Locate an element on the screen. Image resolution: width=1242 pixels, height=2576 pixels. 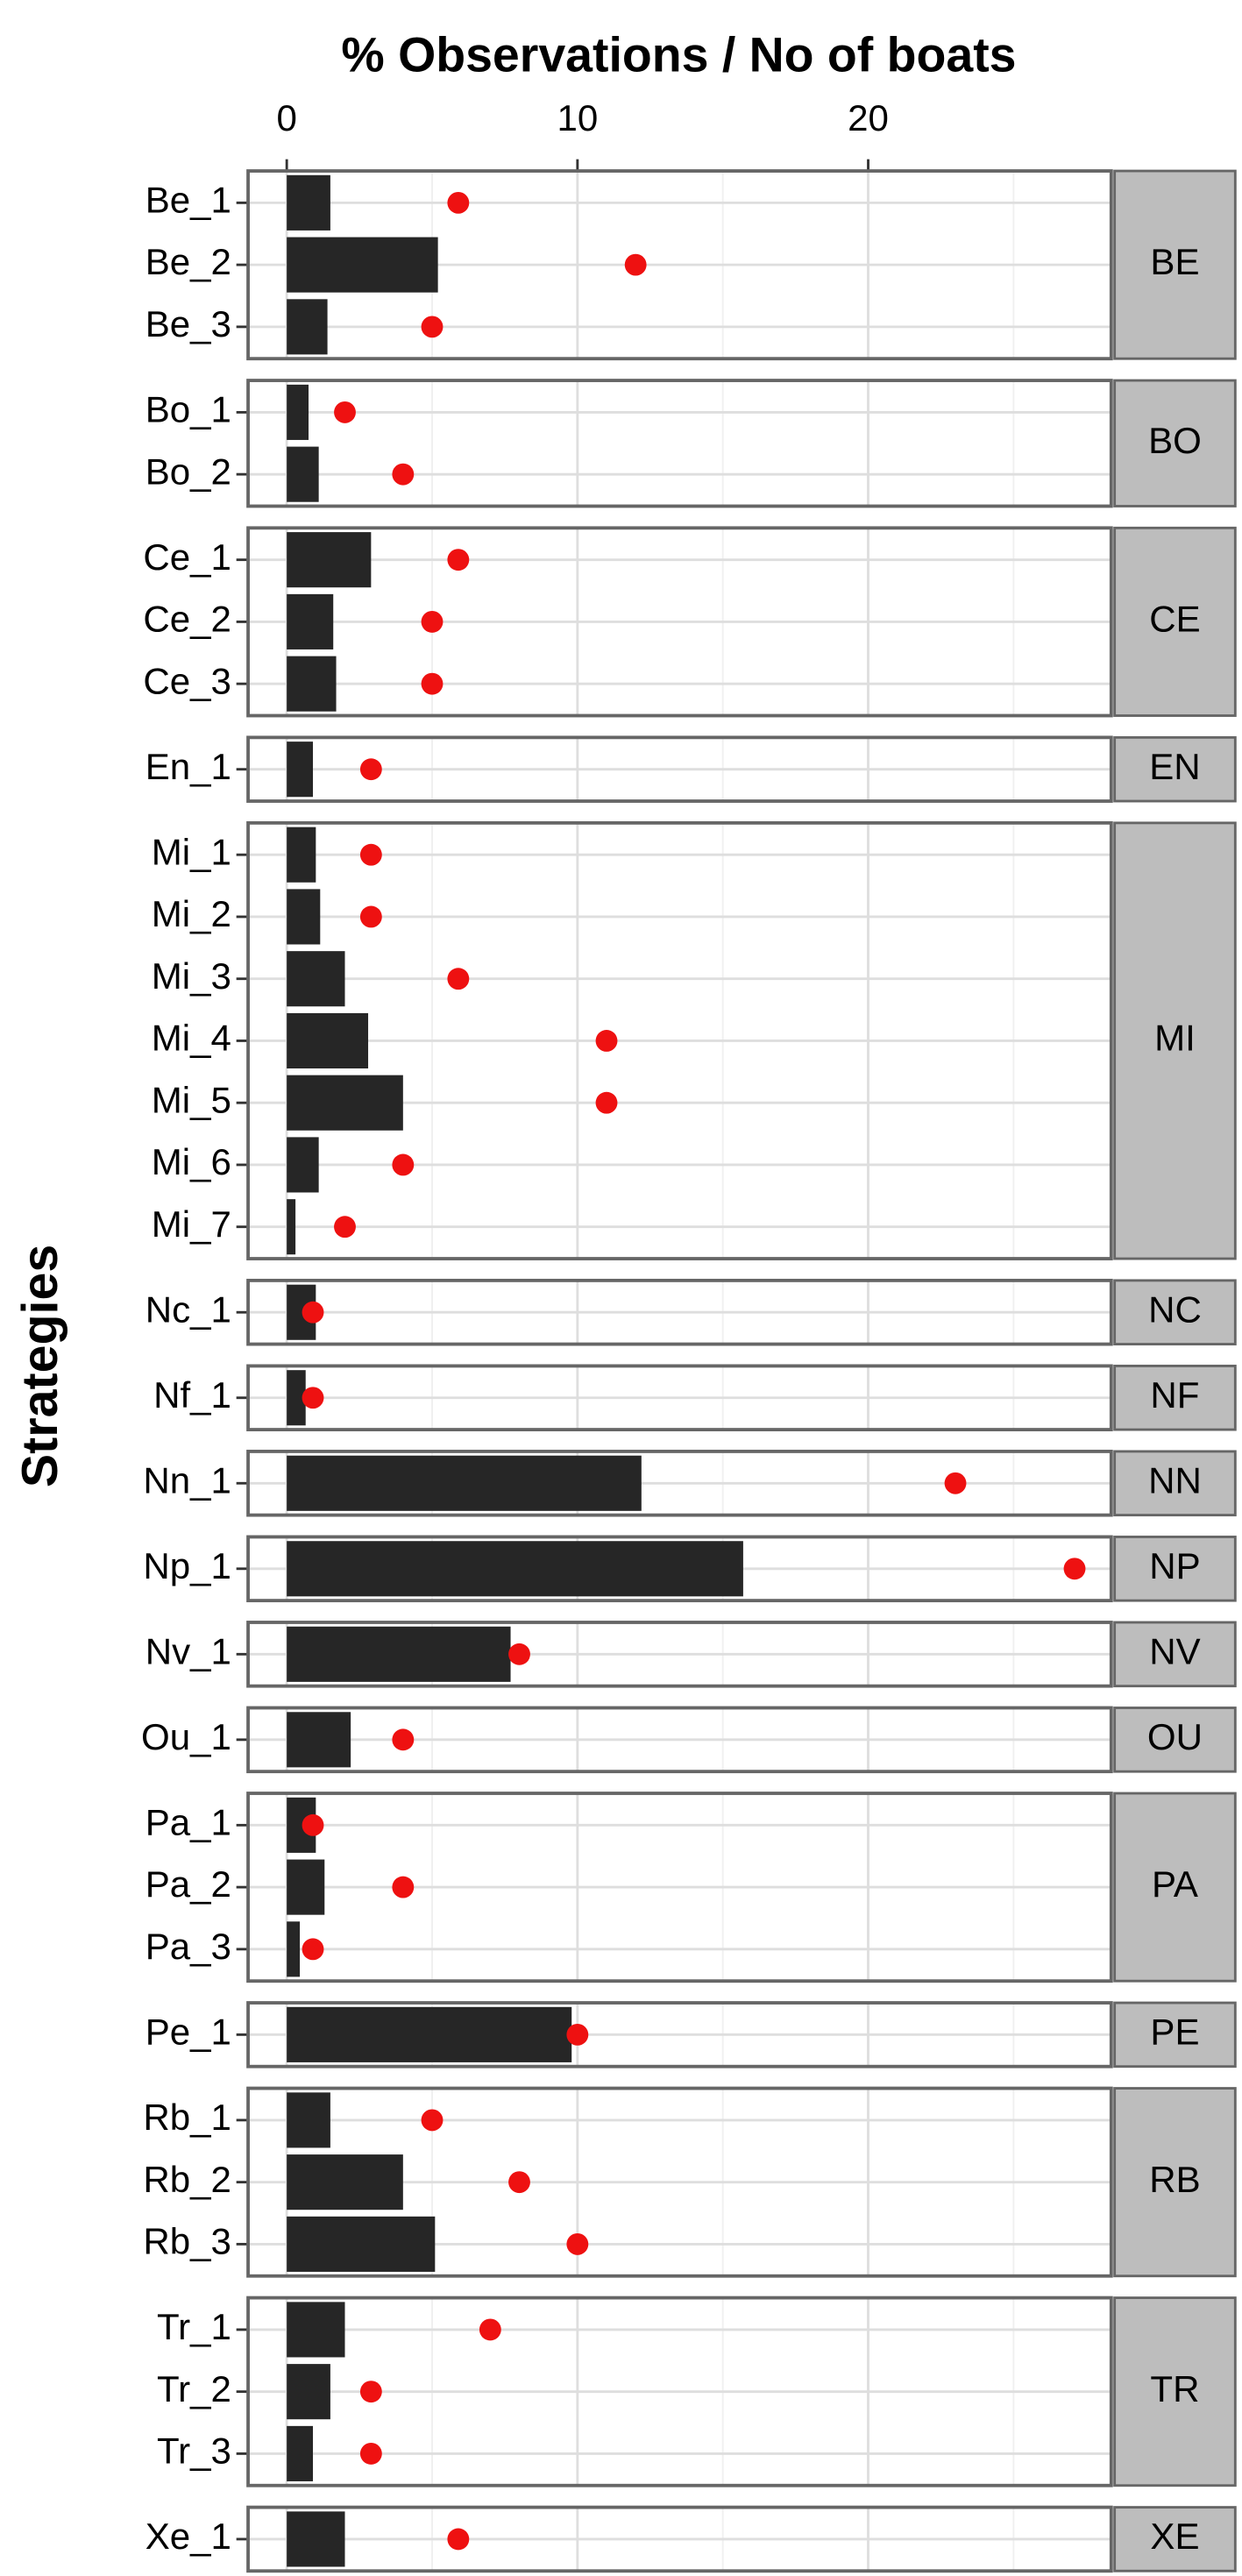
strip-label: MI is located at coordinates (1175, 1038).